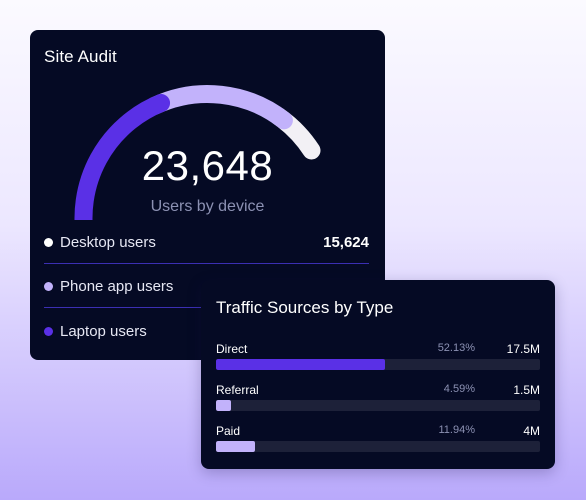 The height and width of the screenshot is (500, 586). I want to click on legend-value: 15,624, so click(346, 242).